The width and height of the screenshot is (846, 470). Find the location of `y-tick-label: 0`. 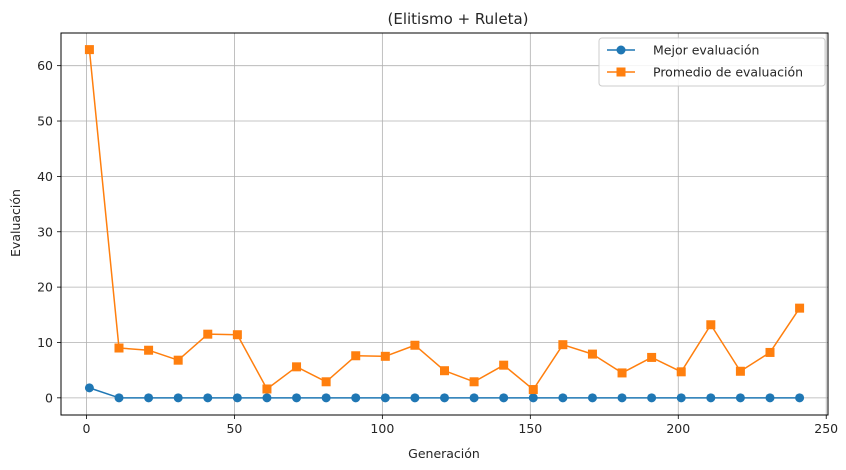

y-tick-label: 0 is located at coordinates (49, 397).